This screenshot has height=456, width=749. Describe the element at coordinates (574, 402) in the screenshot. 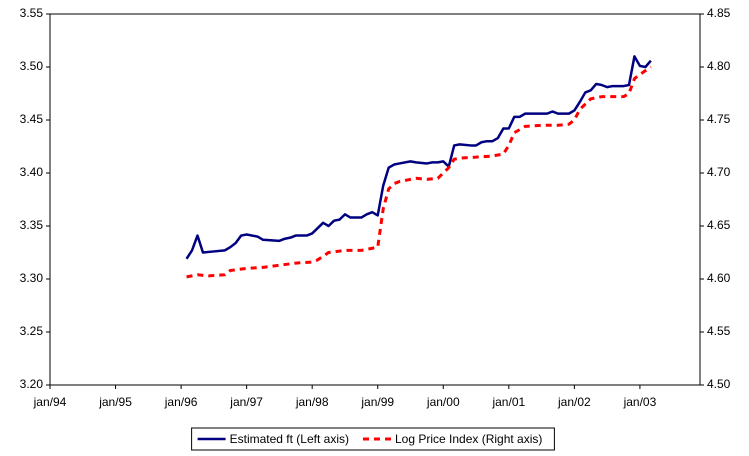

I see `x-tick-label: jan/02` at that location.